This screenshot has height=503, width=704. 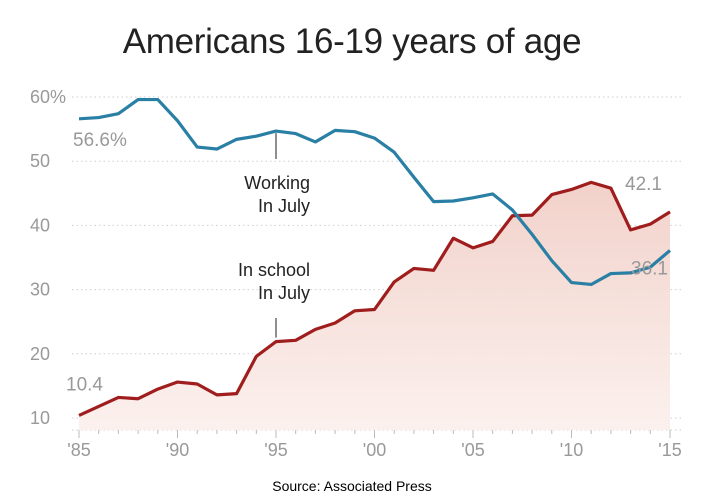 I want to click on data-label: 10.4, so click(x=84, y=384).